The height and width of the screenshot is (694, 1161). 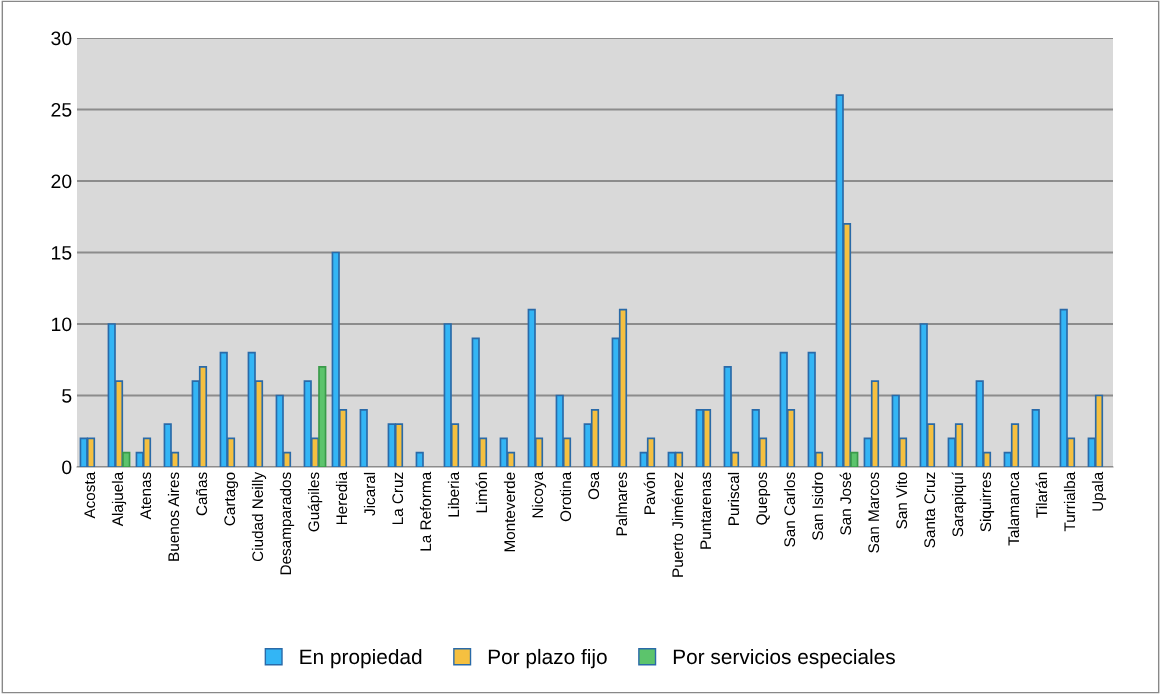 I want to click on y-tick-label: 30, so click(x=61, y=38).